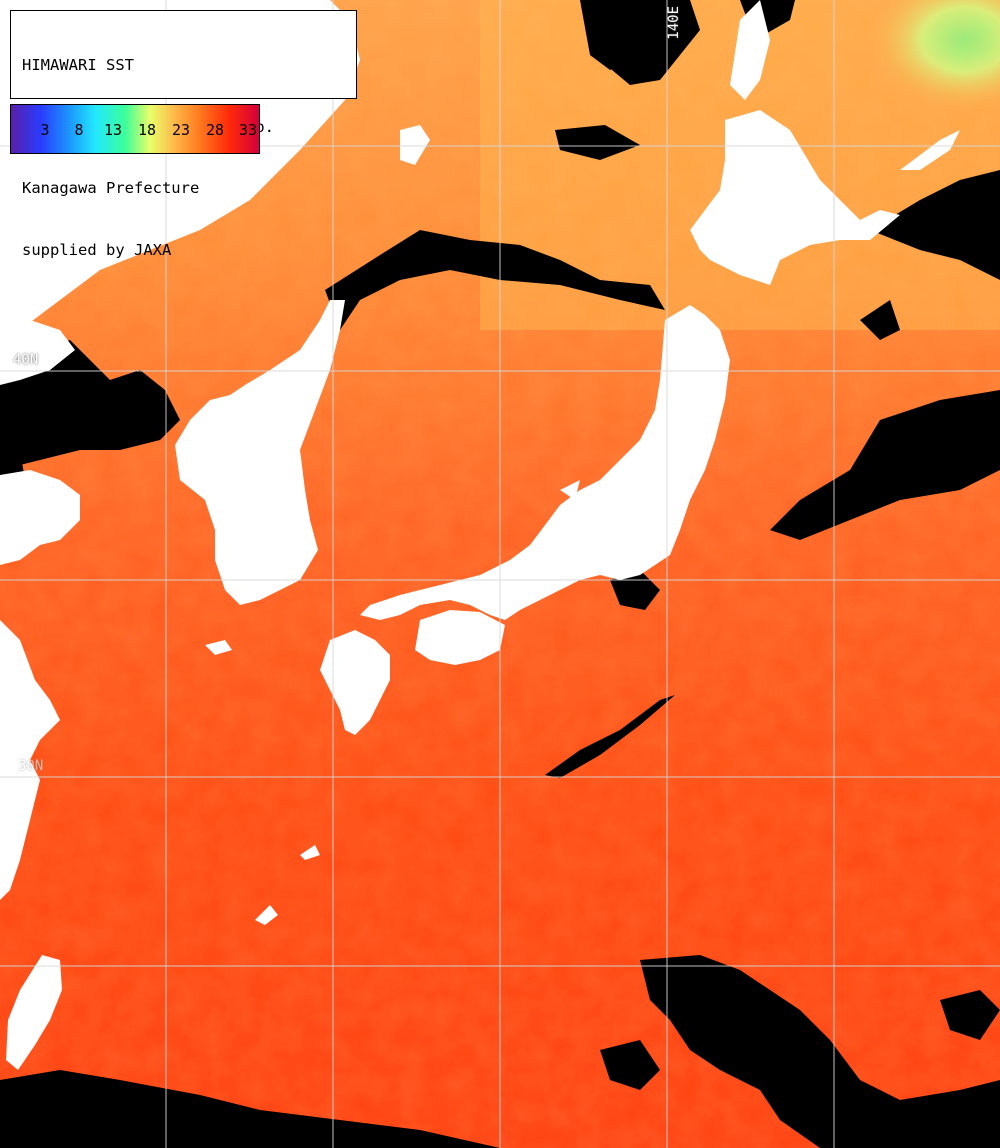  Describe the element at coordinates (674, 23) in the screenshot. I see `lon-label-140e: 140E` at that location.